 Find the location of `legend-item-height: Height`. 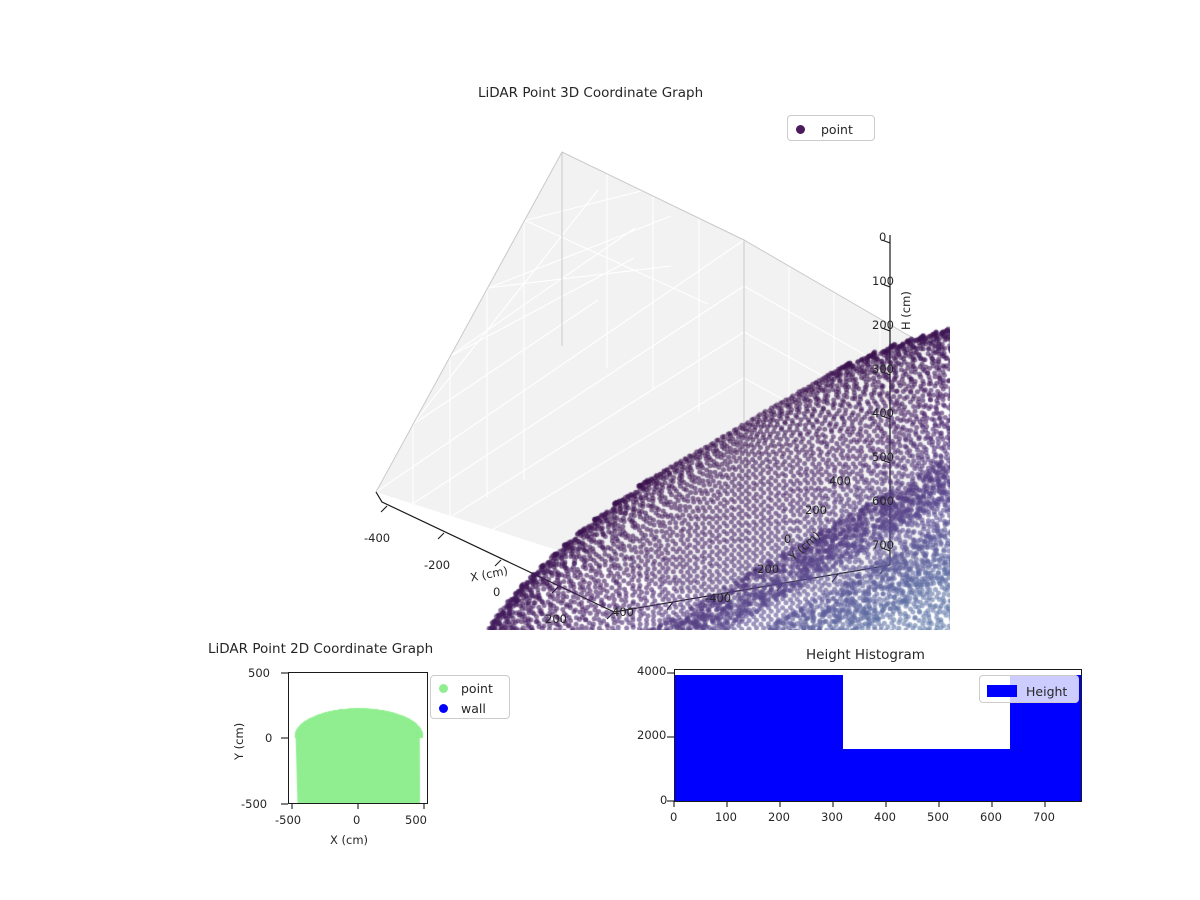

legend-item-height: Height is located at coordinates (1032, 691).